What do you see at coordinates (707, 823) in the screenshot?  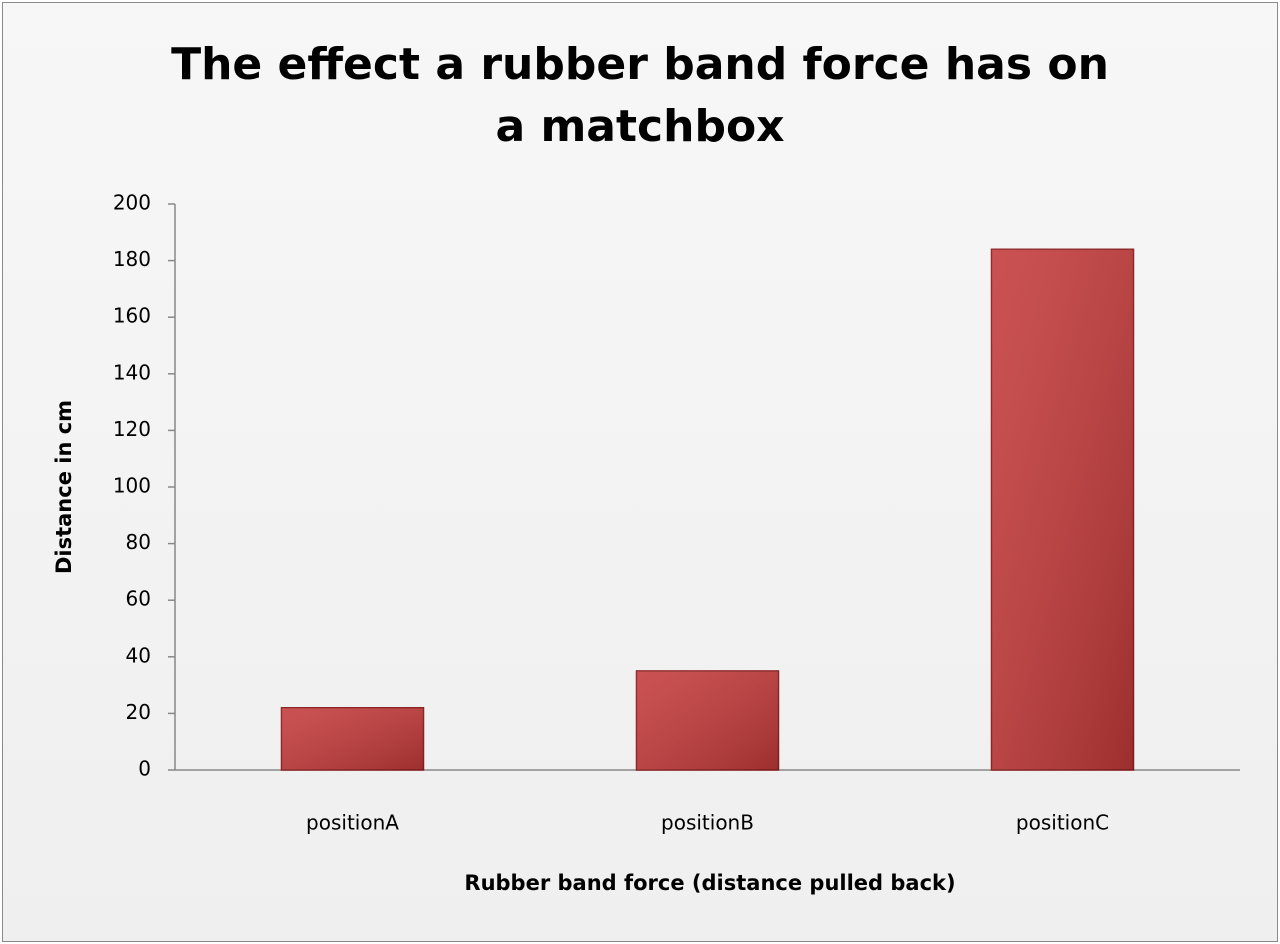 I see `x-tick-label: positionB` at bounding box center [707, 823].